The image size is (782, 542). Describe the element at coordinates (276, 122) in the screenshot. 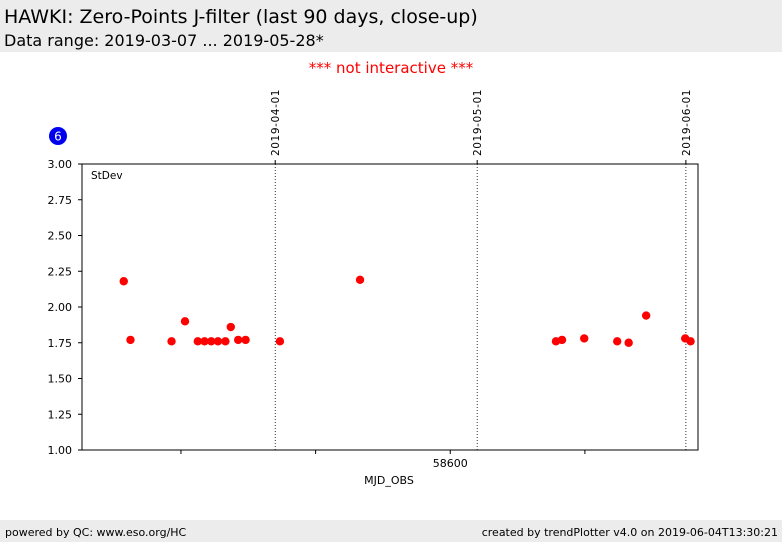

I see `date-marker-label: 2019-04-01` at that location.